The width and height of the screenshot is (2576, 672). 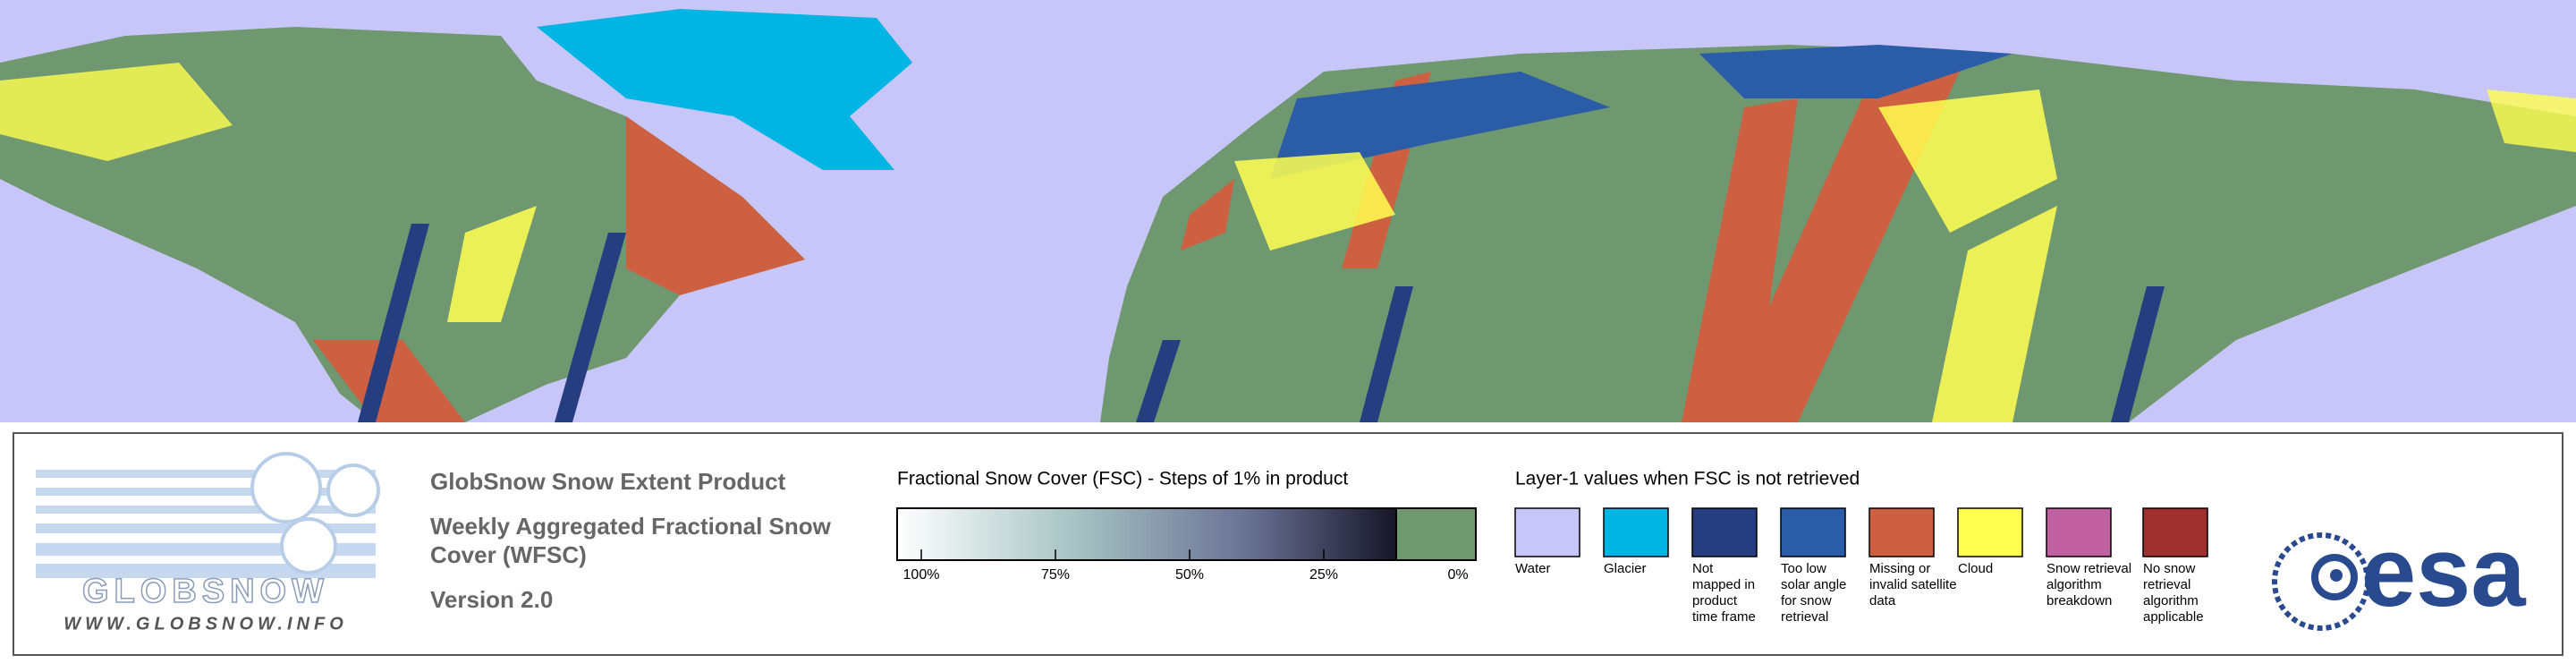 What do you see at coordinates (2079, 600) in the screenshot?
I see `layer1-label: breakdown` at bounding box center [2079, 600].